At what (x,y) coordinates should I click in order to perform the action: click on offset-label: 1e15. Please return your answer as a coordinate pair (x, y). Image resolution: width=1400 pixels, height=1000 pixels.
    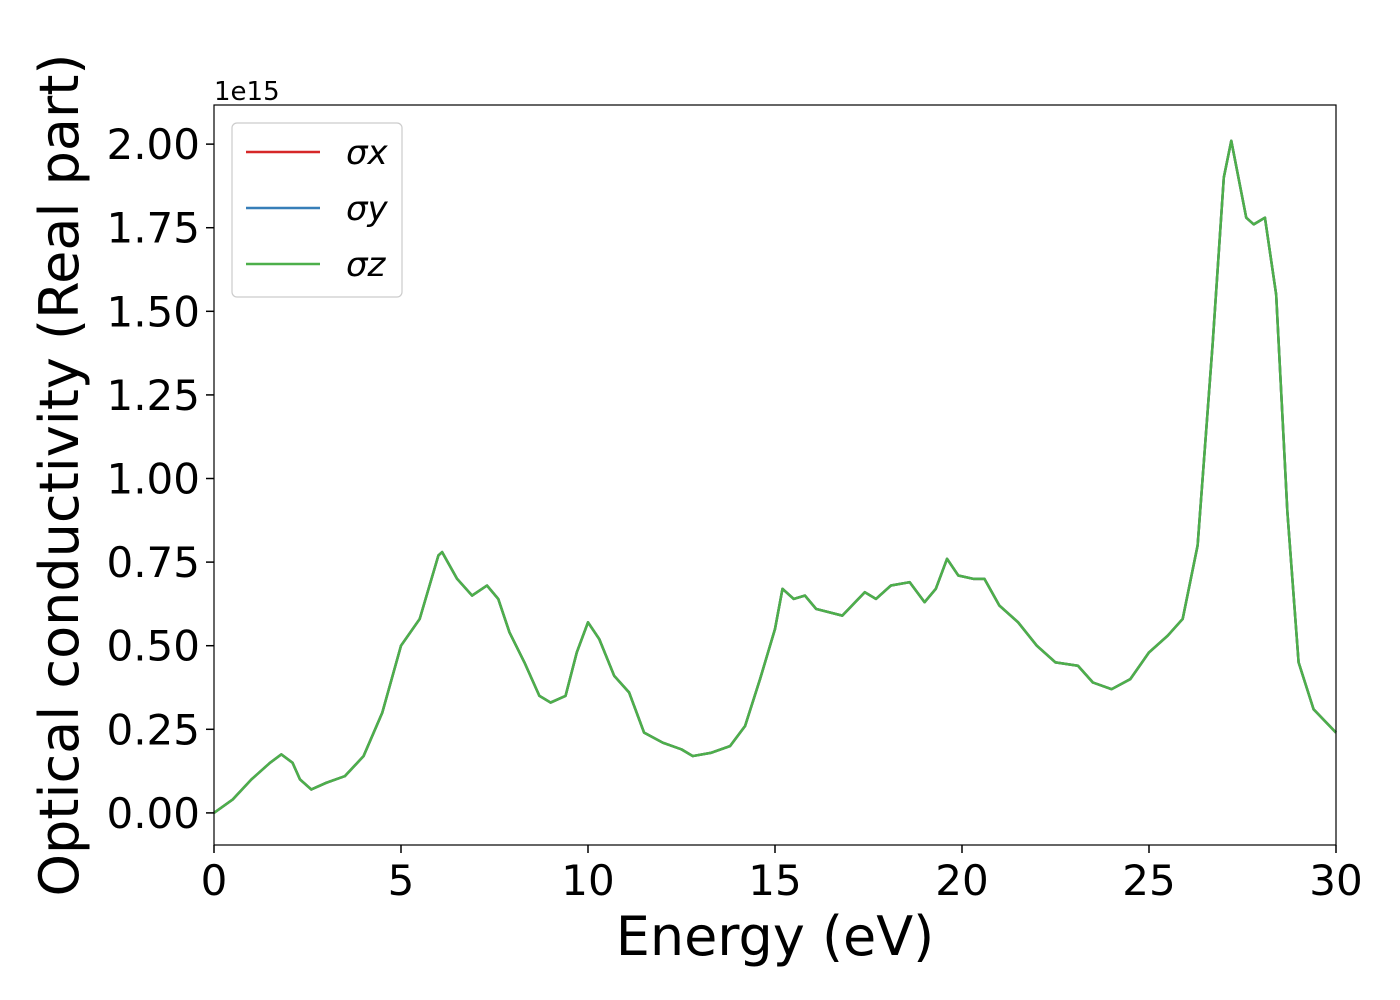
    Looking at the image, I should click on (247, 92).